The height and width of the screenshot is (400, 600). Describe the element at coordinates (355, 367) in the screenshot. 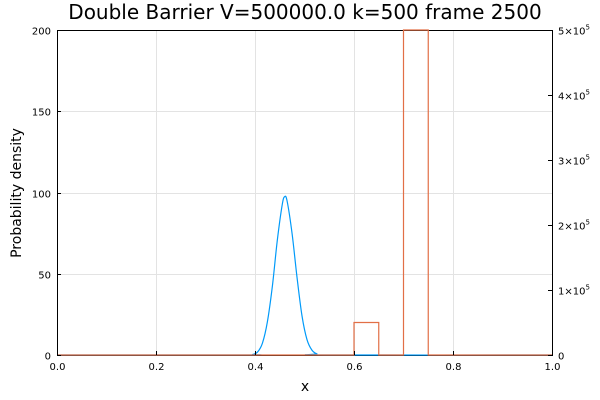

I see `x-tick-label: 0.6` at that location.